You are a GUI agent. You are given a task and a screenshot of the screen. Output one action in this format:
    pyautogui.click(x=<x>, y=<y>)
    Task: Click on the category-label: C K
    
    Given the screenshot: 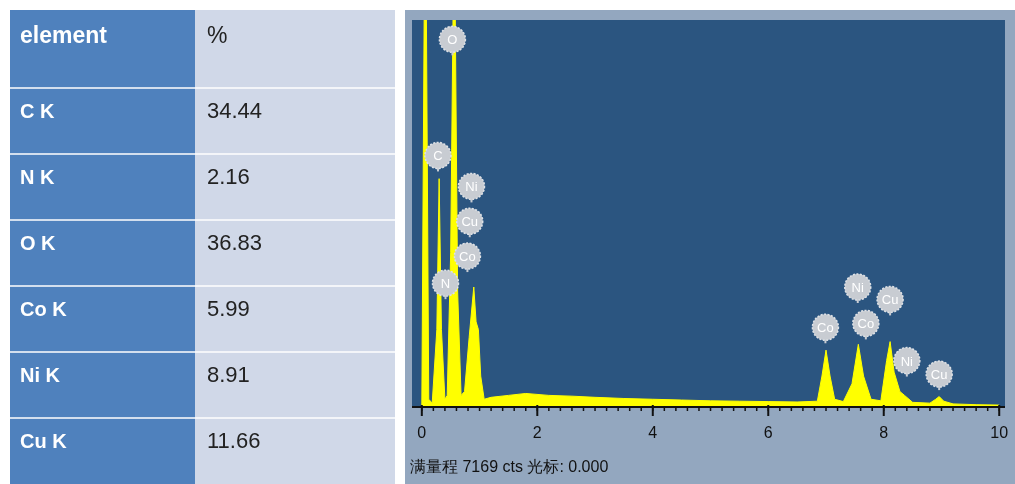 What is the action you would take?
    pyautogui.click(x=37, y=111)
    